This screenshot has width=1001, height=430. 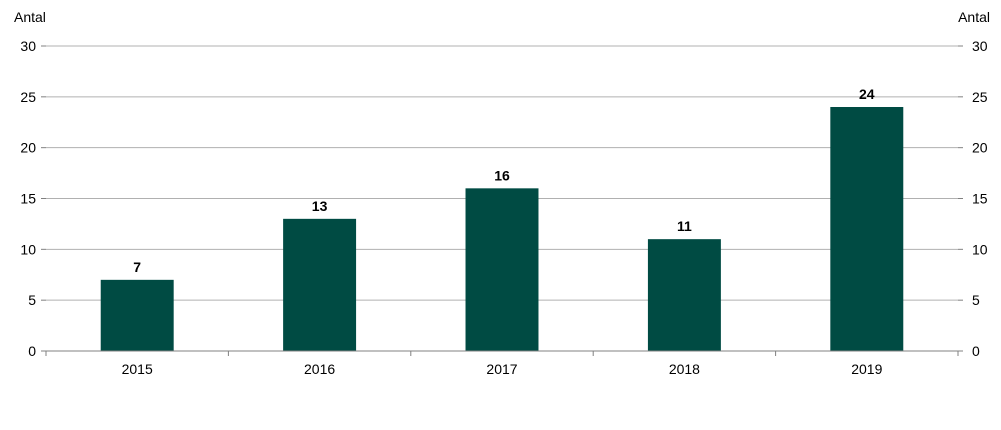 What do you see at coordinates (30, 17) in the screenshot?
I see `y-axis-title-left: Antal` at bounding box center [30, 17].